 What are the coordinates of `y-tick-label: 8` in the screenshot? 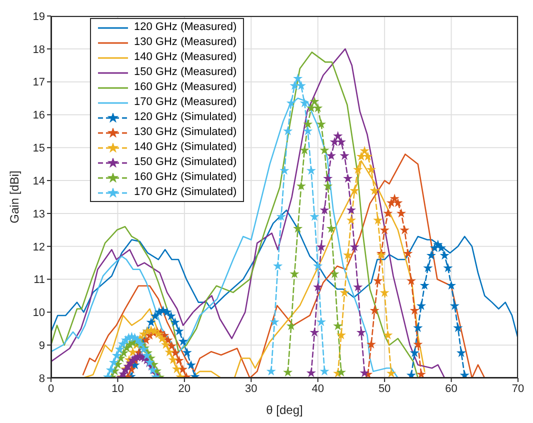 It's located at (41, 378).